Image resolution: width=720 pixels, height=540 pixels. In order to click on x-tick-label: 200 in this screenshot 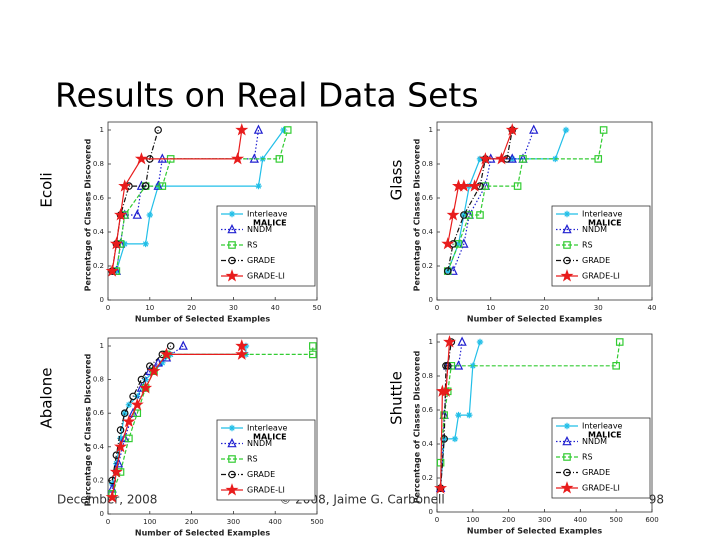, I will do `click(508, 520)`.